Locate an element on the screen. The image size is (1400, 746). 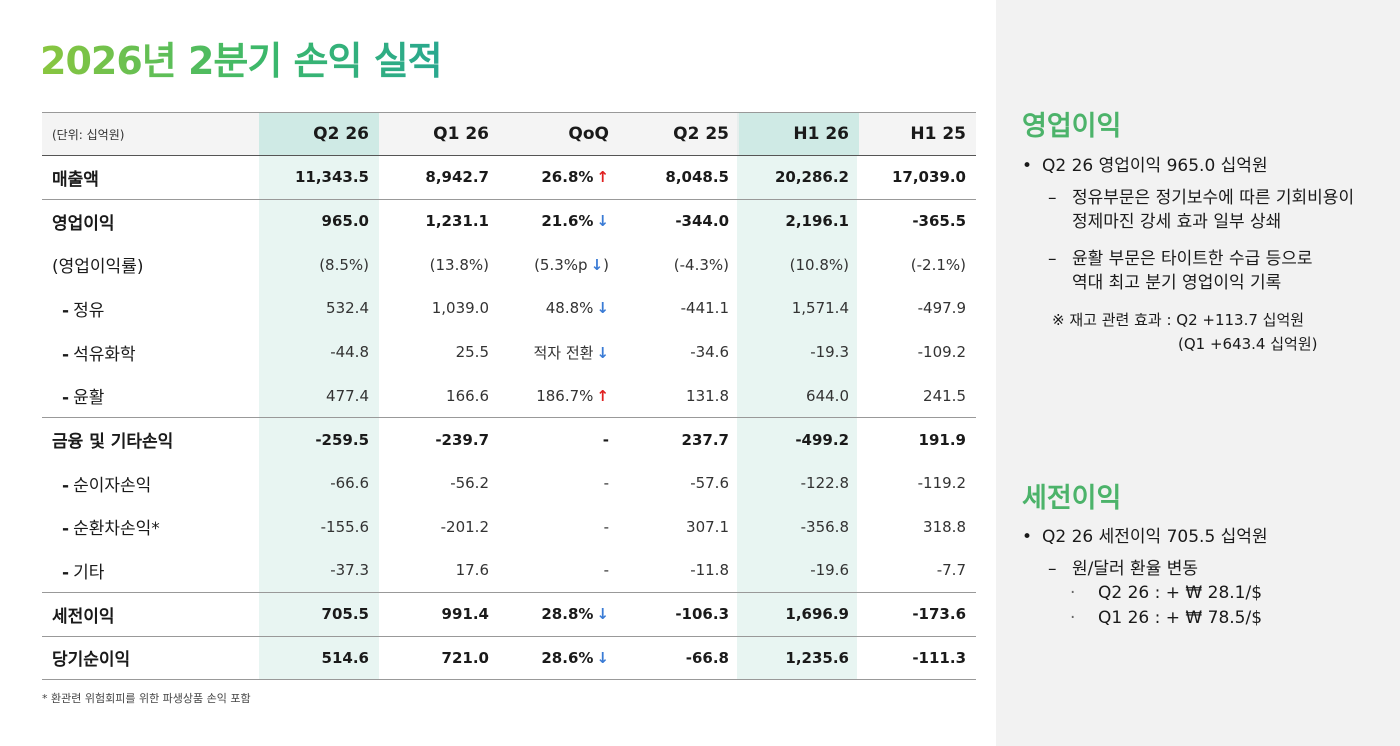
cell-value: 적자 전환 is located at coordinates (563, 352).